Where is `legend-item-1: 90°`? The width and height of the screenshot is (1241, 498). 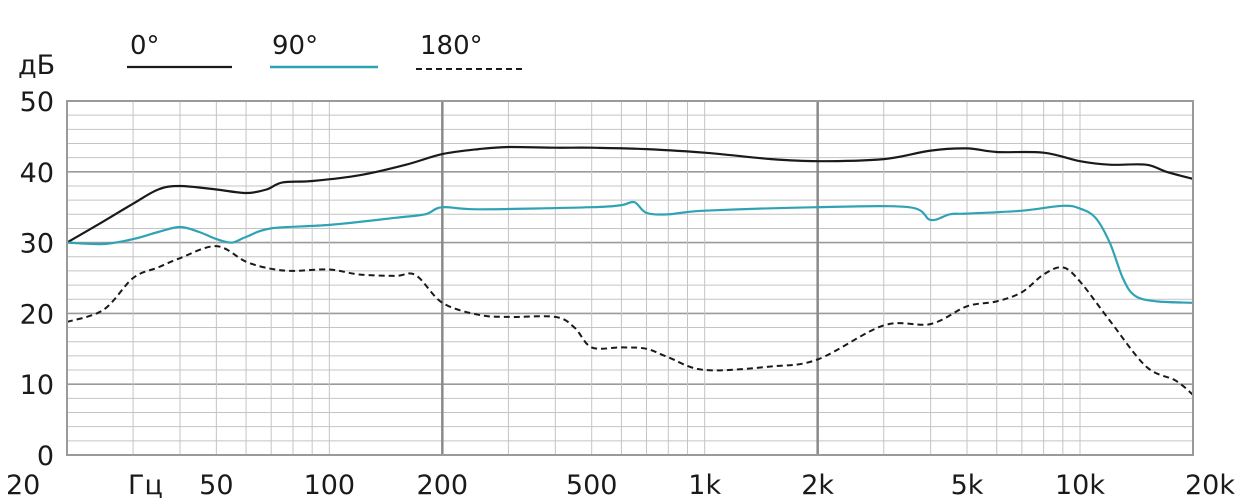
legend-item-1: 90° is located at coordinates (324, 50).